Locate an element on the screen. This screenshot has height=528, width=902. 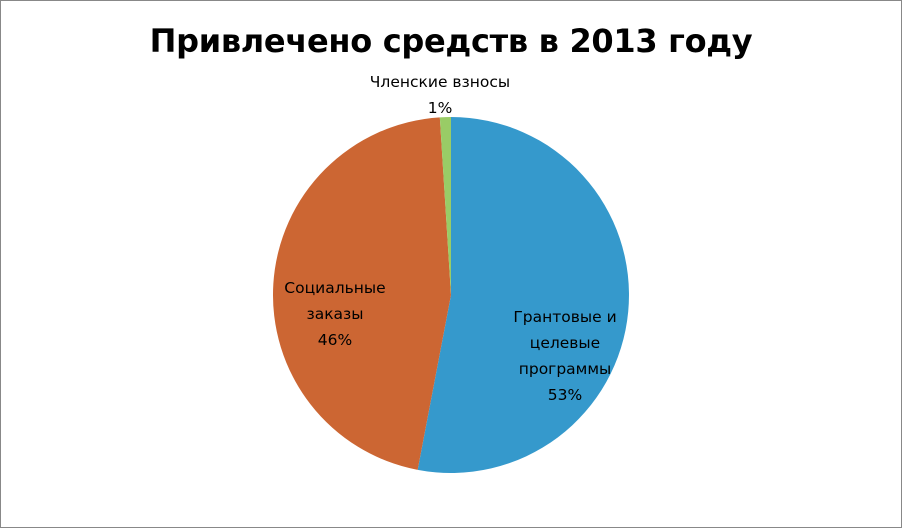
pie-slice-social-orders is located at coordinates (361, 293).